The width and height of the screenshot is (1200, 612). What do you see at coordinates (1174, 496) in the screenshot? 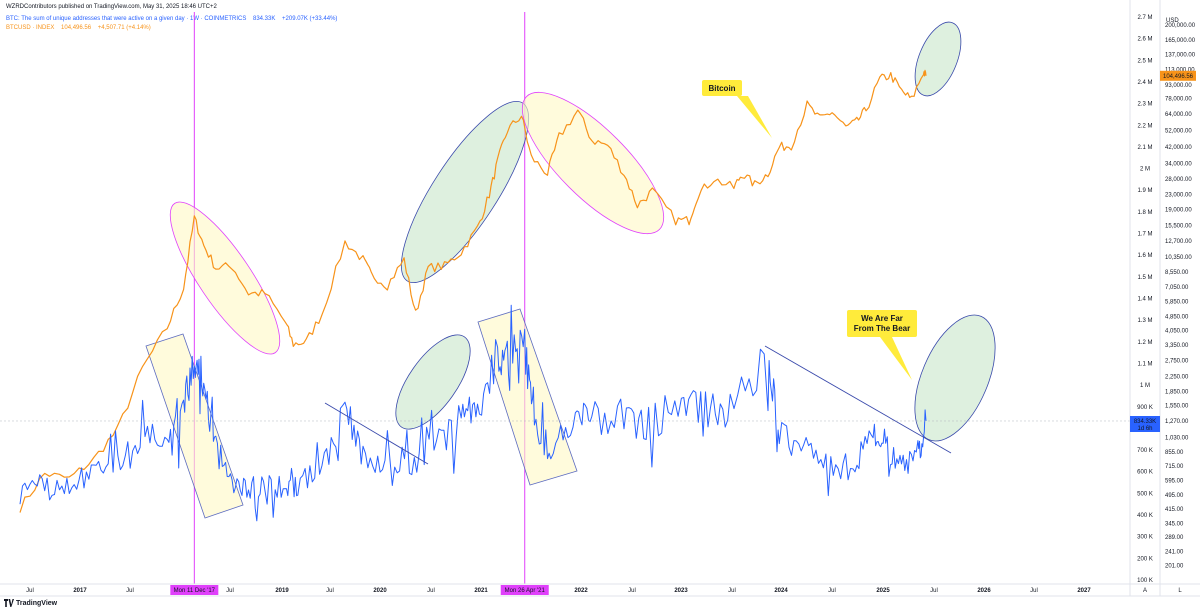
I see `price-scale-label: 495.00` at bounding box center [1174, 496].